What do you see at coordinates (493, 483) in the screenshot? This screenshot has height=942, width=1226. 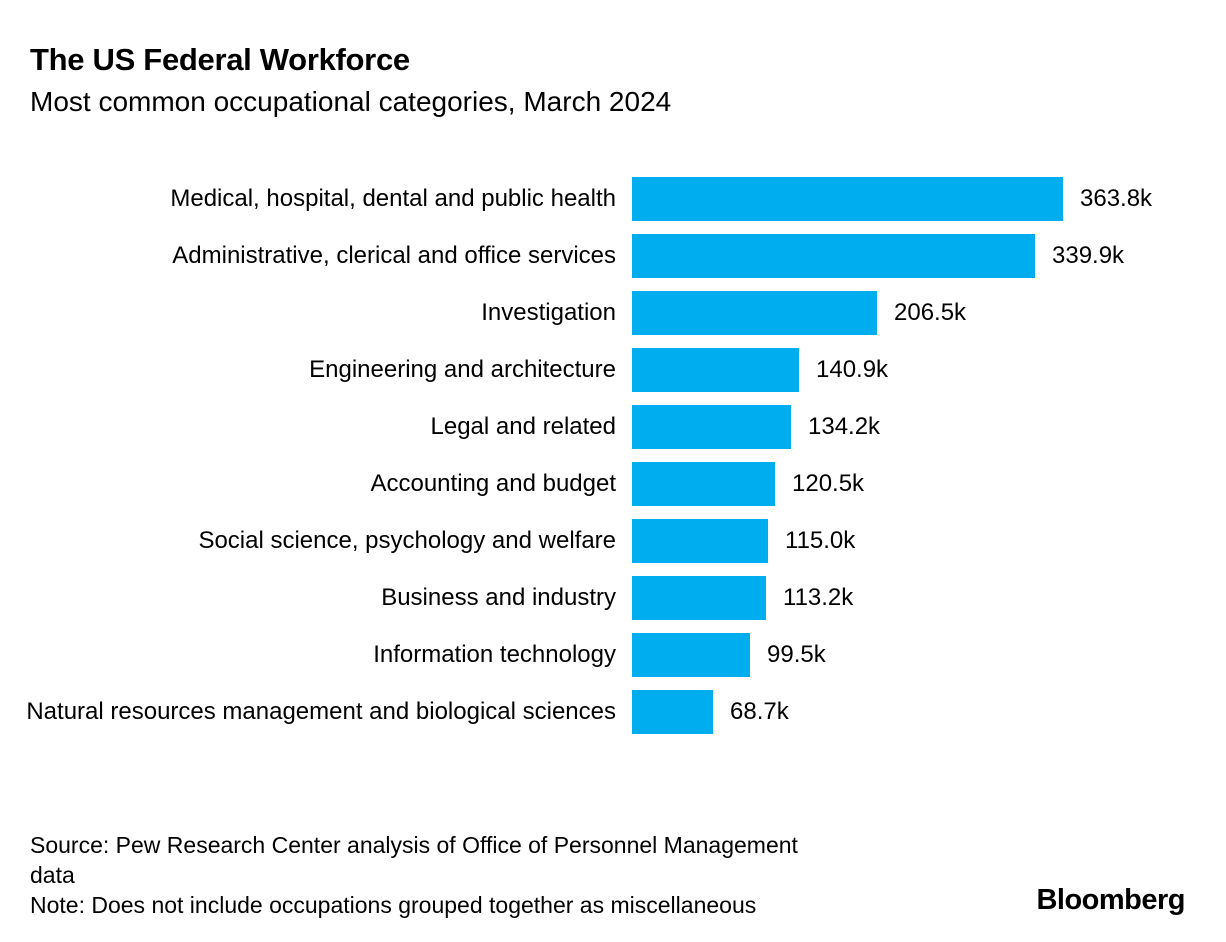 I see `category-label: Accounting and budget` at bounding box center [493, 483].